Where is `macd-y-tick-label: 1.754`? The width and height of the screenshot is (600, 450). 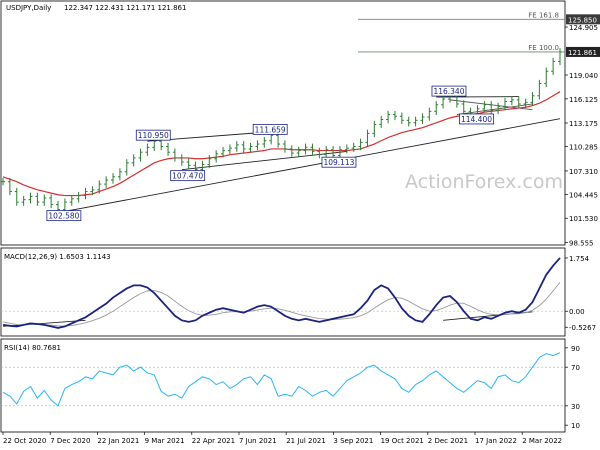 macd-y-tick-label: 1.754 is located at coordinates (579, 259).